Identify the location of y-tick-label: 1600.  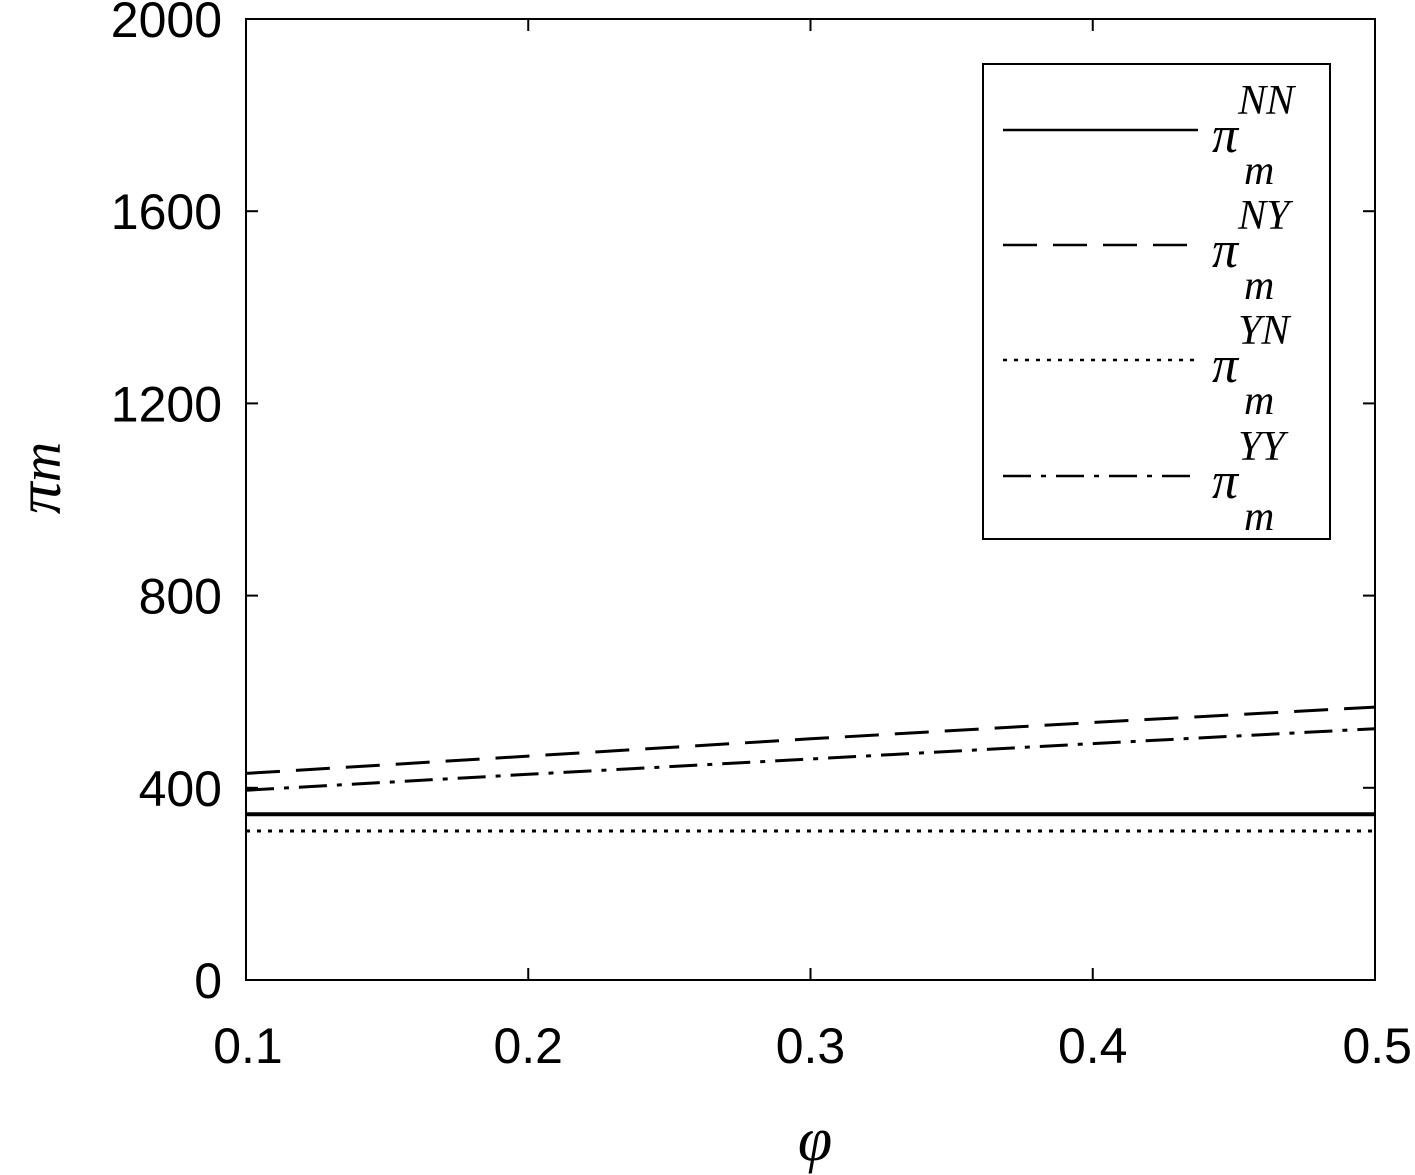
(166, 212).